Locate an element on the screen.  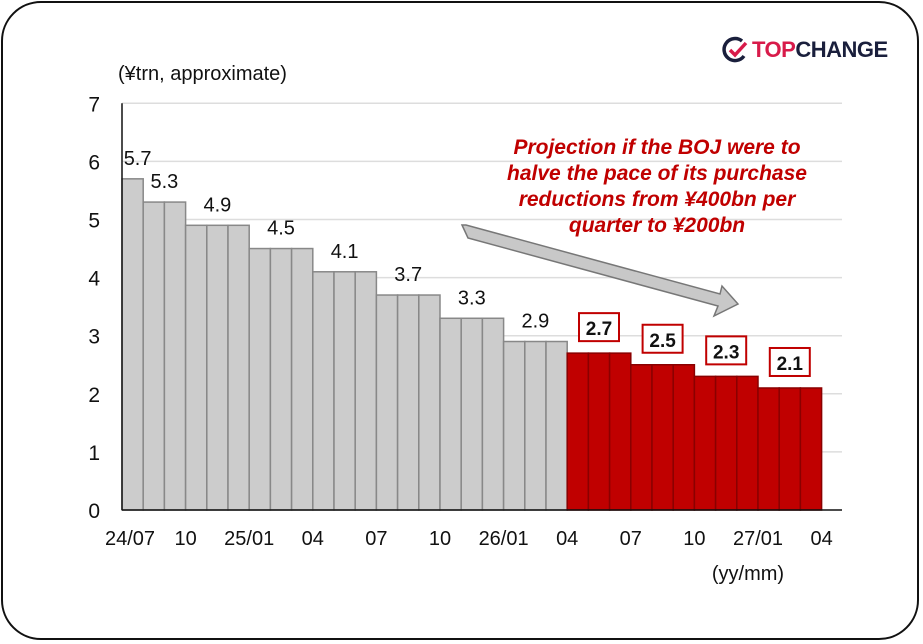
value-label: 5.3 is located at coordinates (164, 182).